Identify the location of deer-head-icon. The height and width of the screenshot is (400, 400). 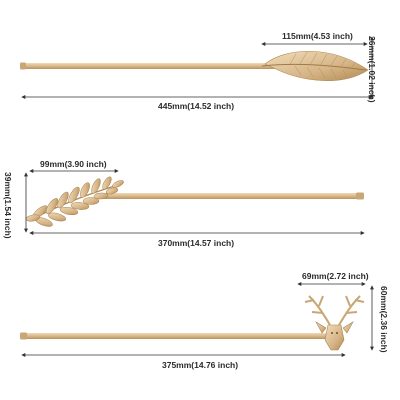
(334, 323).